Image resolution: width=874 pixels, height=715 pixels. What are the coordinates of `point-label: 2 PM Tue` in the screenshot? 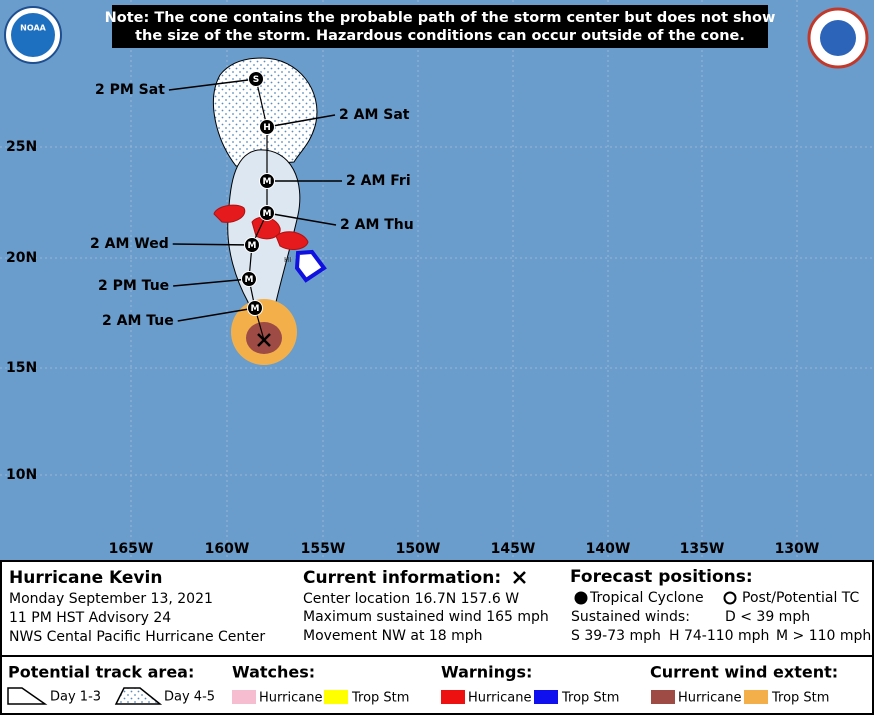 It's located at (133, 286).